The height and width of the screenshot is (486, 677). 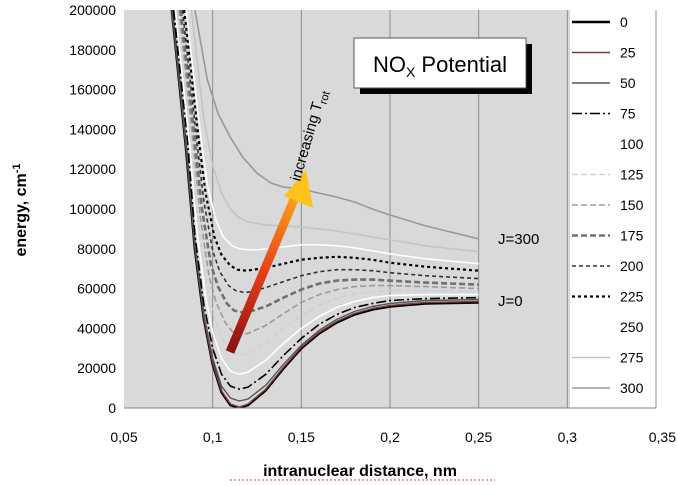 What do you see at coordinates (632, 266) in the screenshot?
I see `legend-label-j200: 200` at bounding box center [632, 266].